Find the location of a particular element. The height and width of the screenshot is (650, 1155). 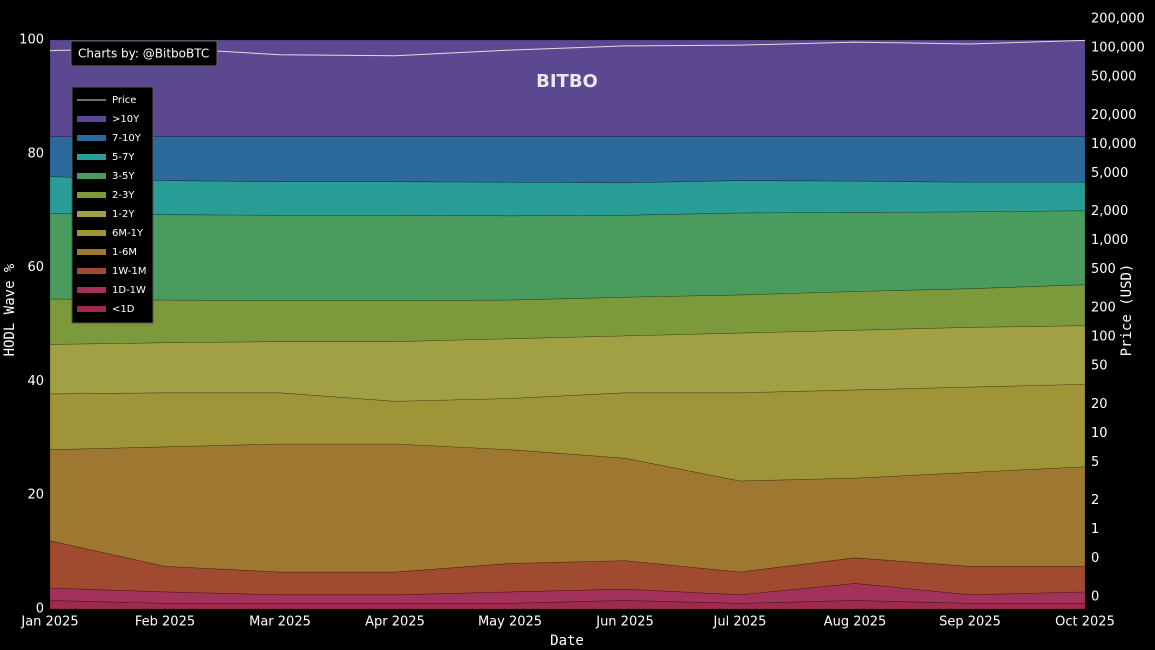

legend-label: <1D is located at coordinates (123, 309).